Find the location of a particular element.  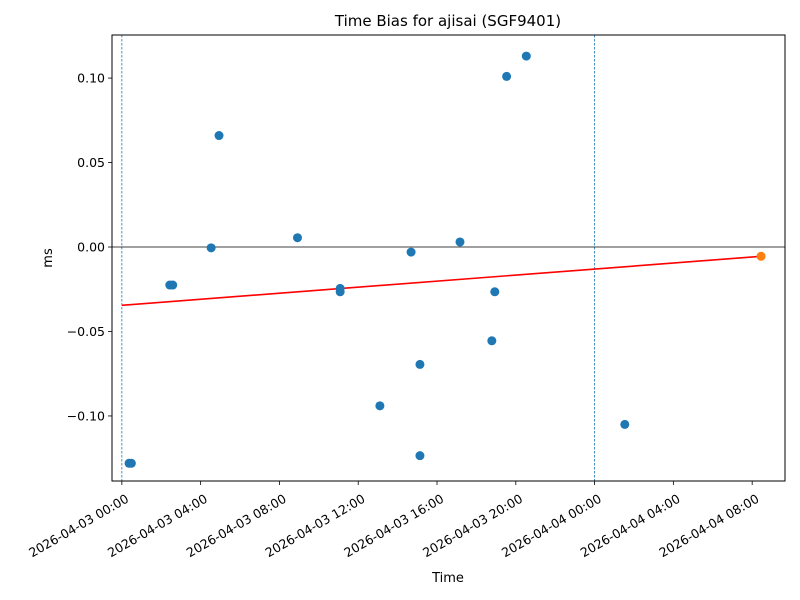

y-tick-label: −0.10 is located at coordinates (86, 415).